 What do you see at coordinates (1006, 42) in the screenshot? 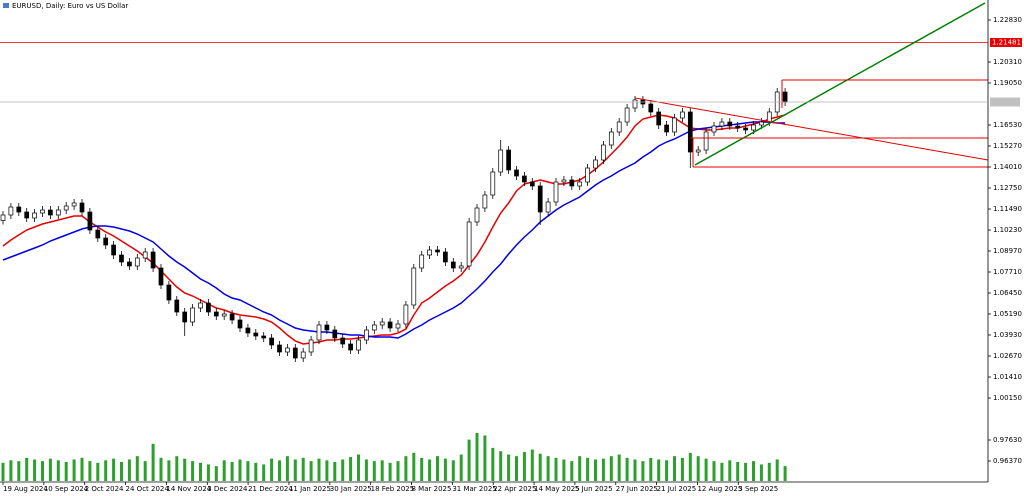
I see `level-label-box` at bounding box center [1006, 42].